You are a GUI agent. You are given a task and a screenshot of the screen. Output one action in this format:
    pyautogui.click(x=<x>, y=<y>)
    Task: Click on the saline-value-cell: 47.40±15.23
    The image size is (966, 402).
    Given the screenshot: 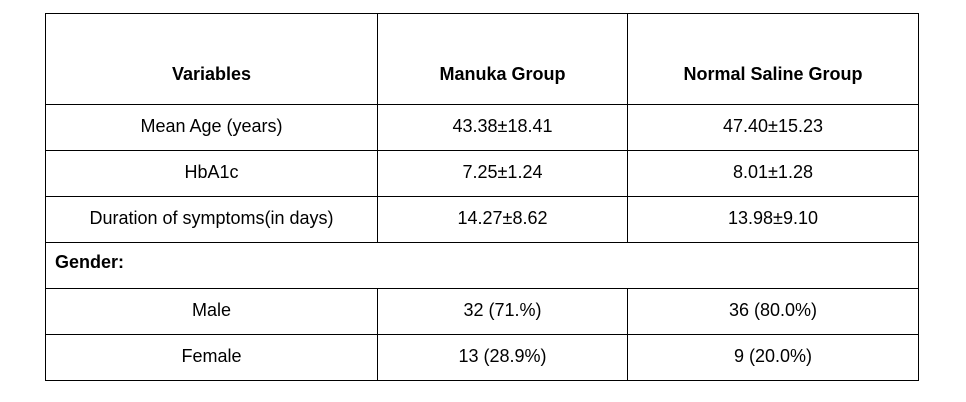 What is the action you would take?
    pyautogui.click(x=773, y=127)
    